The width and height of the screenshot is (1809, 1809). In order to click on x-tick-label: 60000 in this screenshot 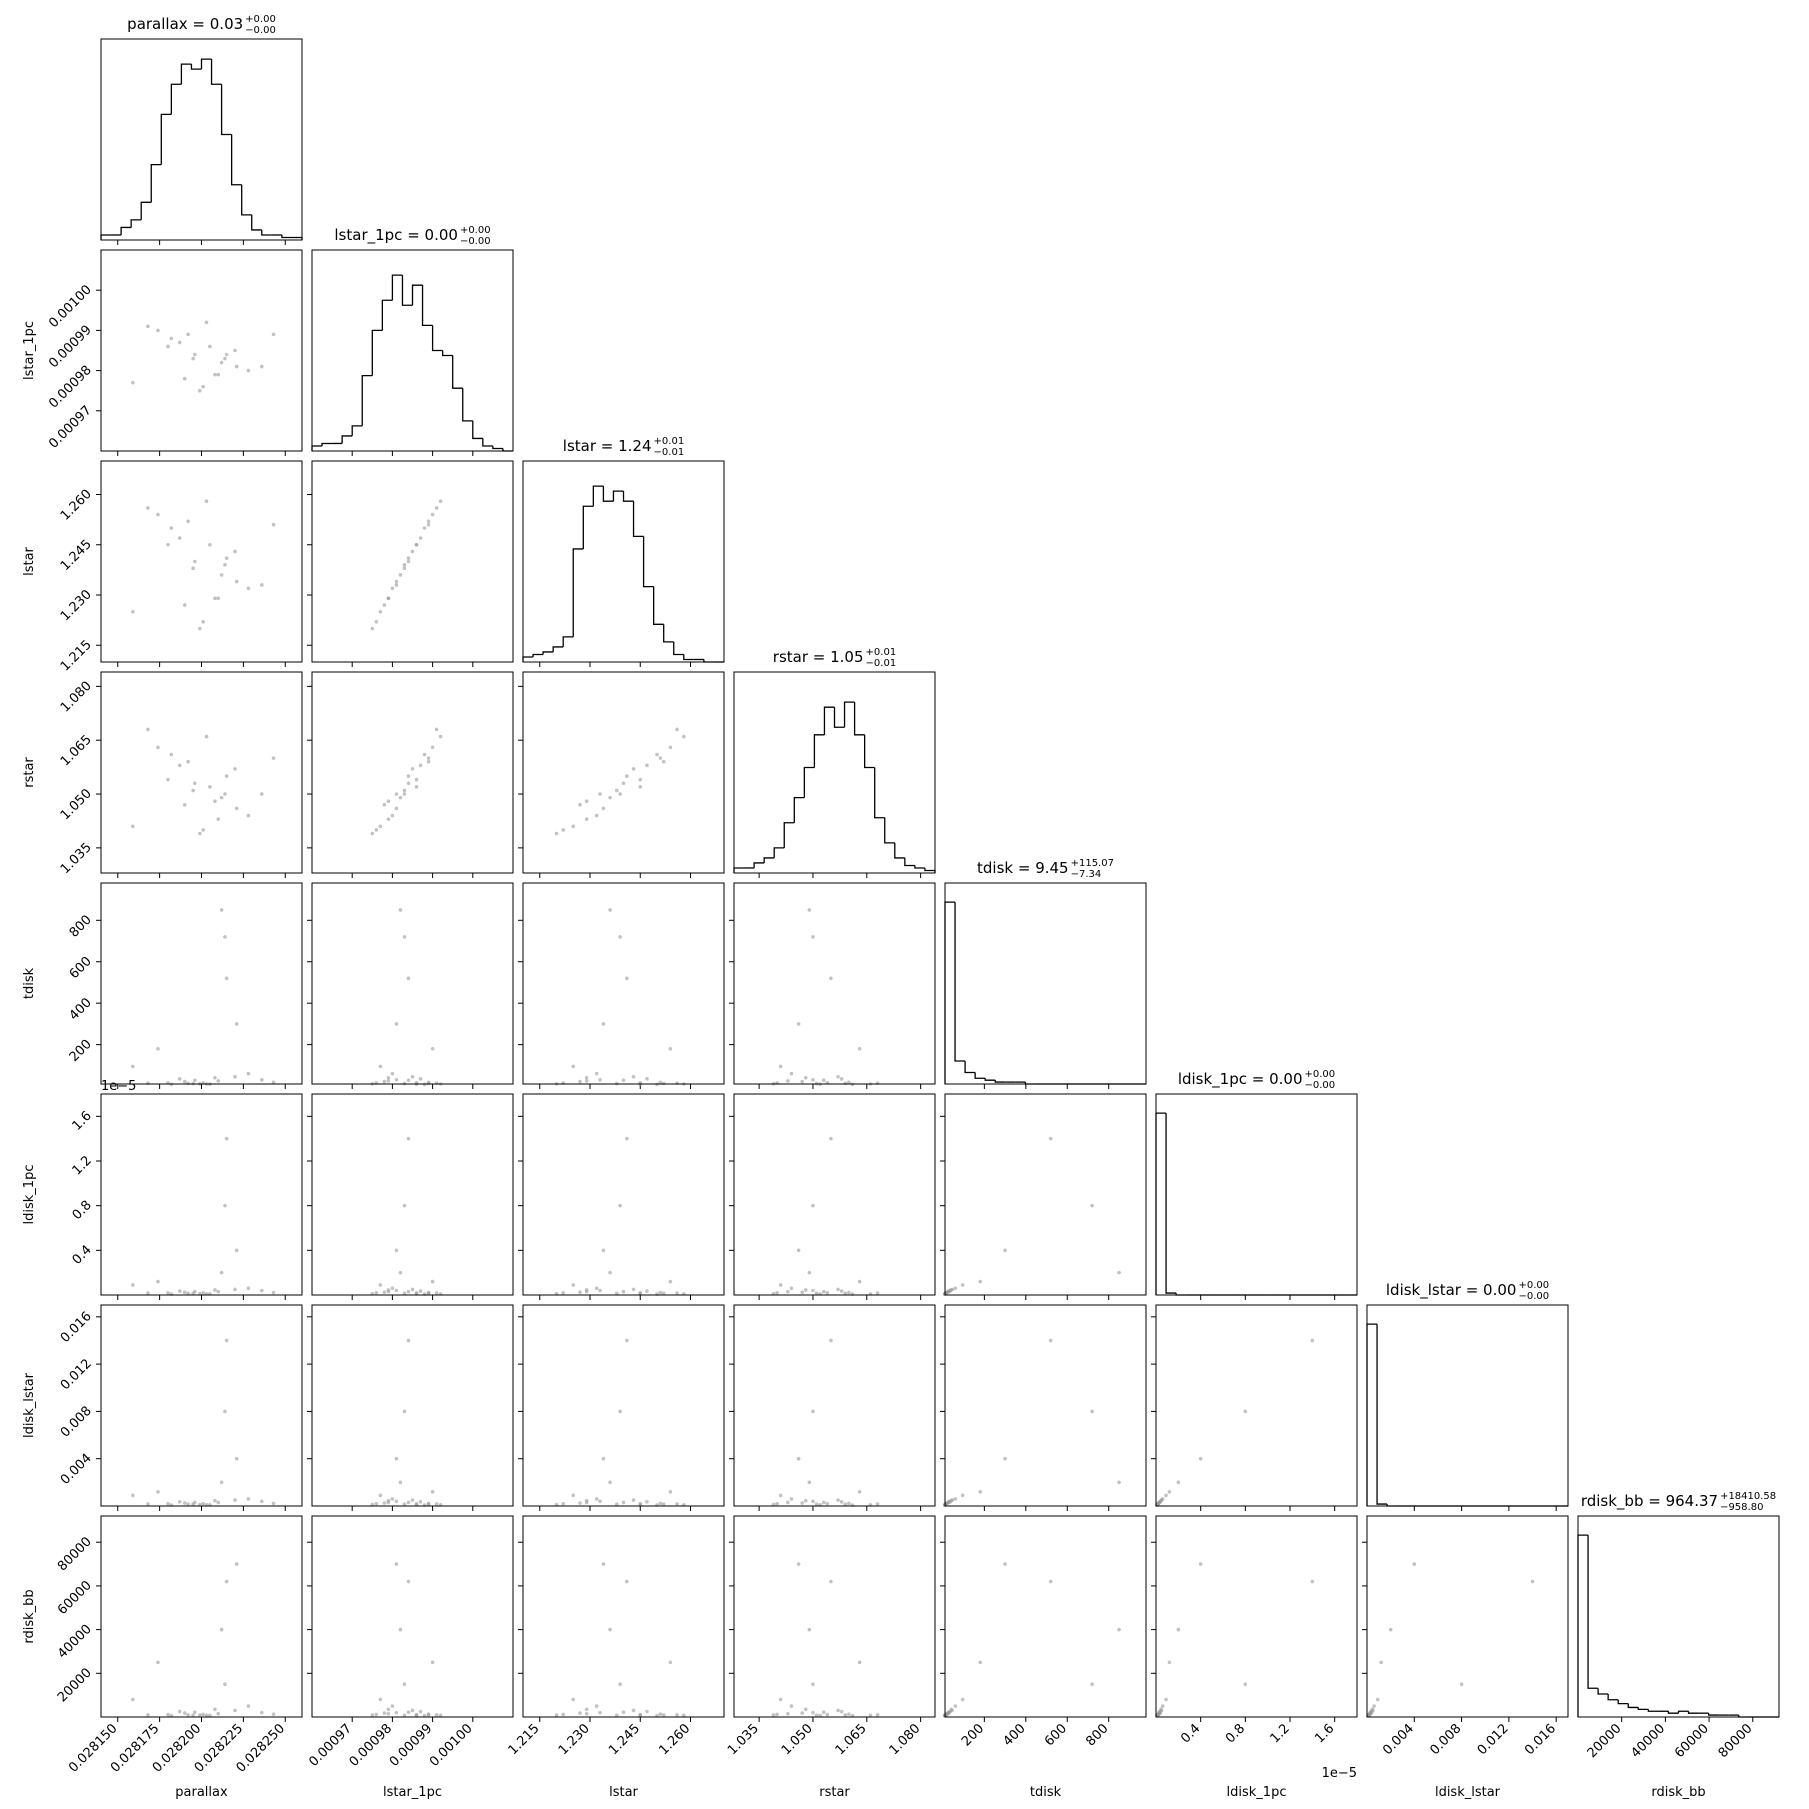, I will do `click(1692, 1741)`.